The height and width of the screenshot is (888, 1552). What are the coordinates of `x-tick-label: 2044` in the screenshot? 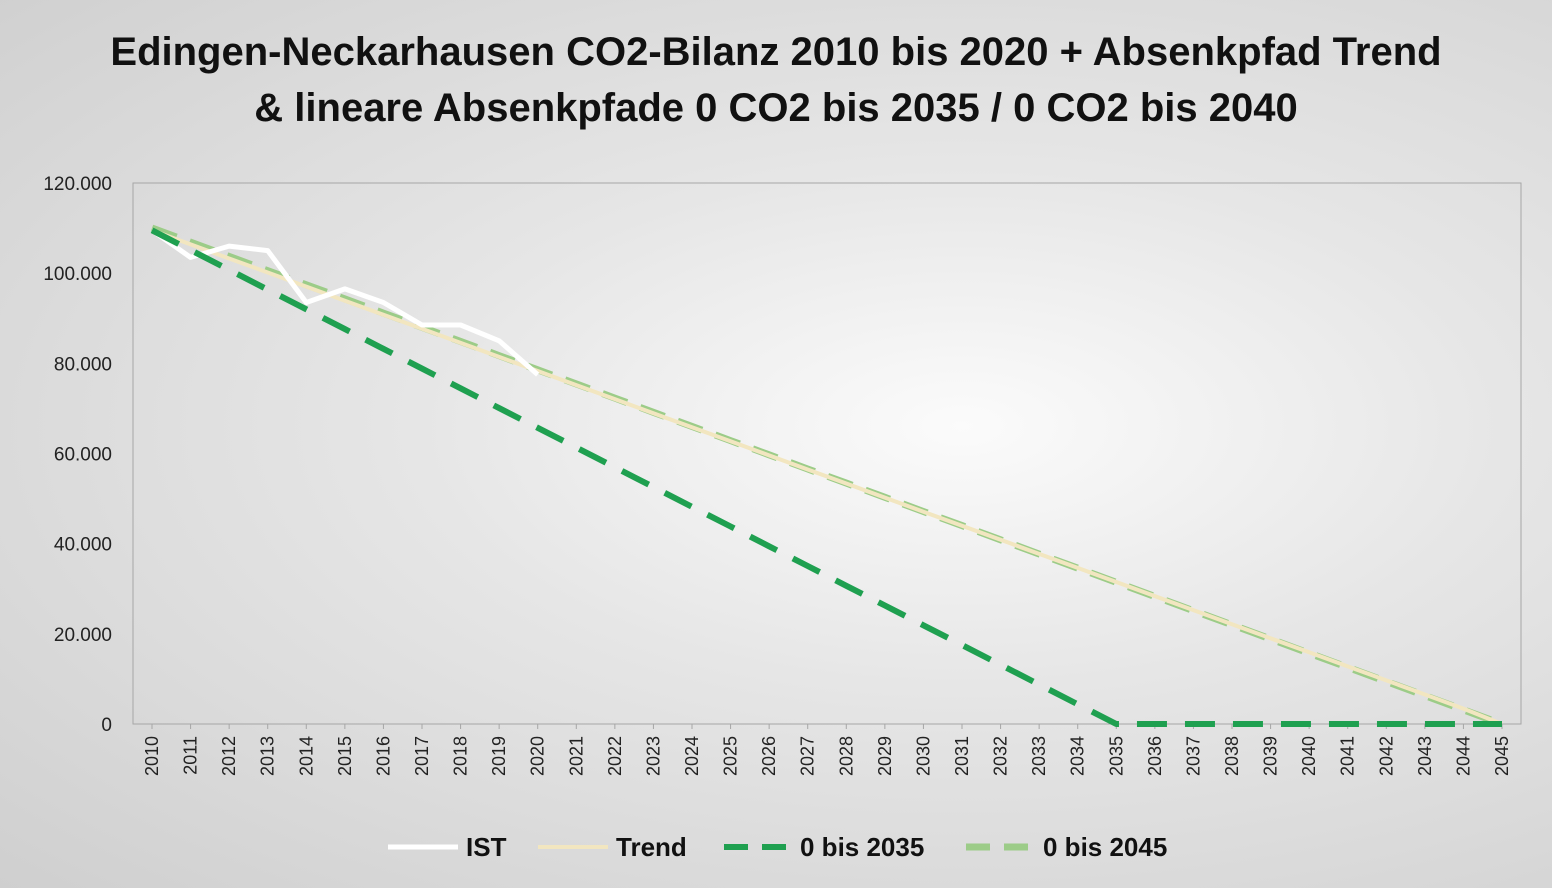 It's located at (1463, 756).